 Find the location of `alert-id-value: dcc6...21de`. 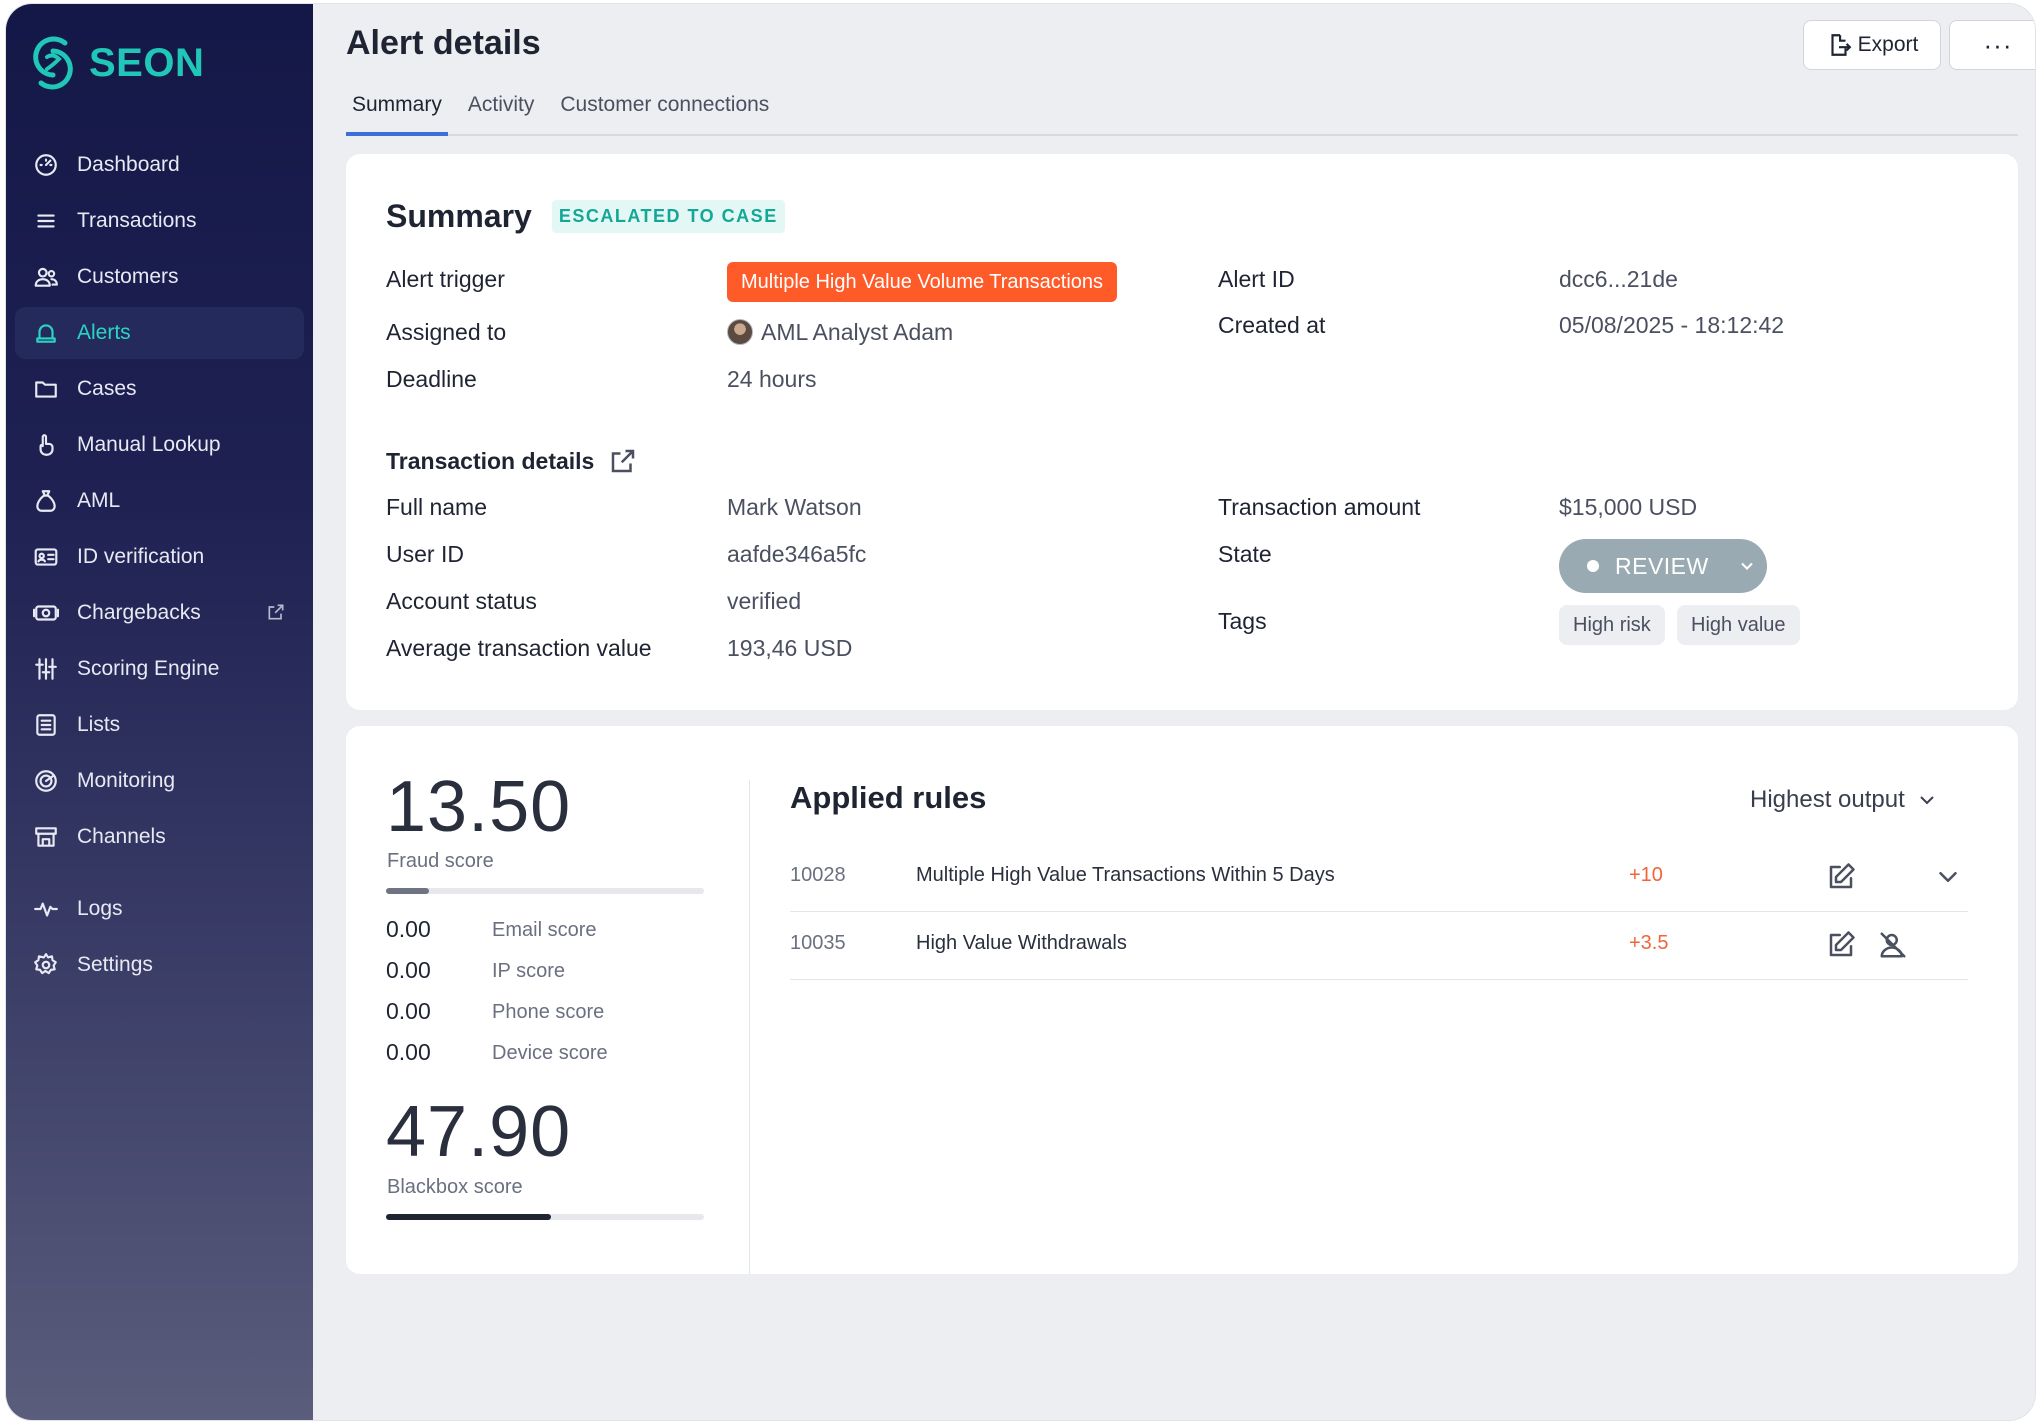

alert-id-value: dcc6...21de is located at coordinates (1618, 279).